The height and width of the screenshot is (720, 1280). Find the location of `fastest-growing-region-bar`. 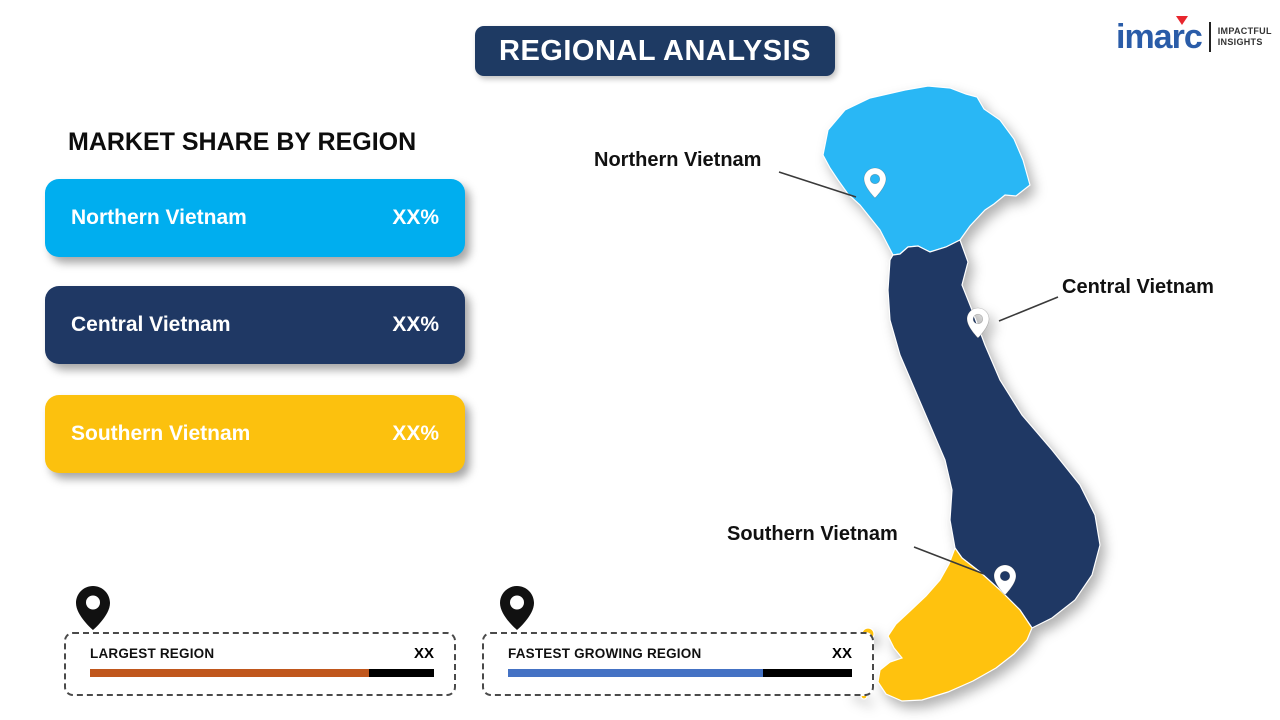

fastest-growing-region-bar is located at coordinates (680, 673).